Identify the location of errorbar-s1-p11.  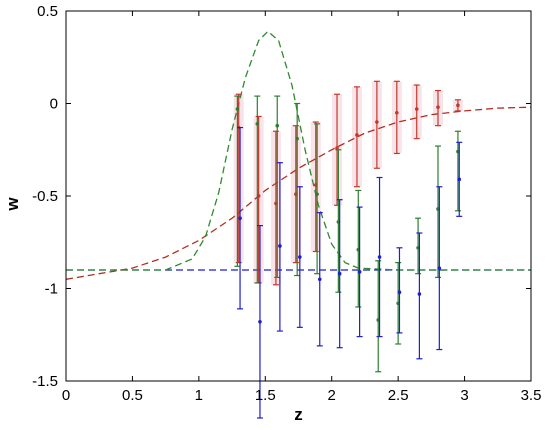
(457, 171).